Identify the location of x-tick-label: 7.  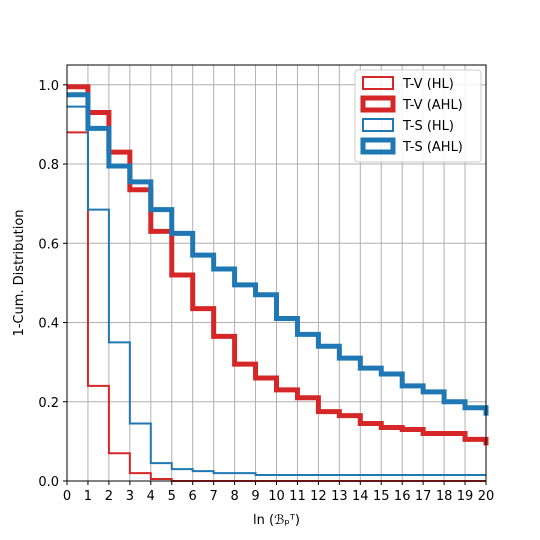
(214, 496).